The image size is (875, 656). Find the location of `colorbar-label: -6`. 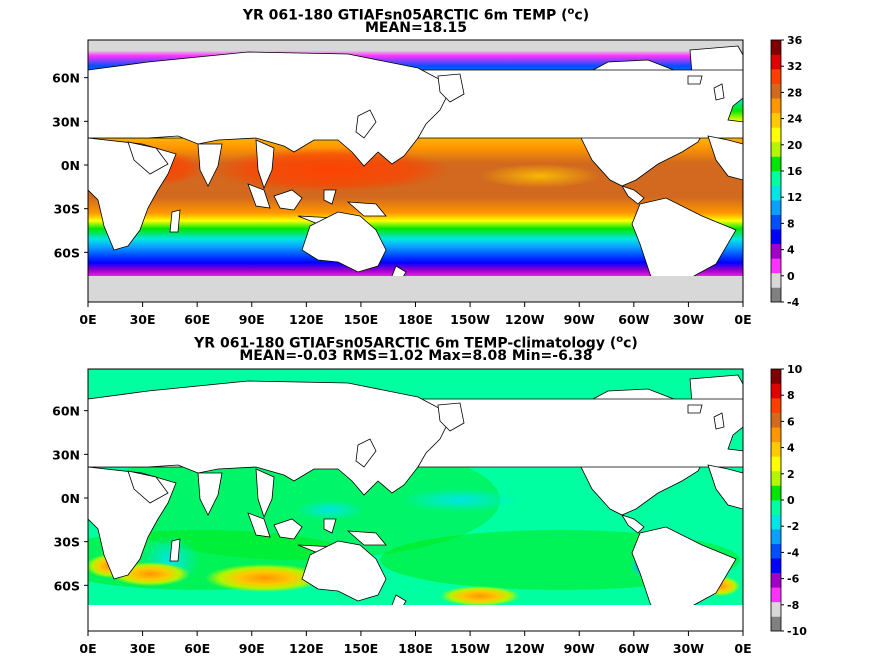

colorbar-label: -6 is located at coordinates (793, 579).